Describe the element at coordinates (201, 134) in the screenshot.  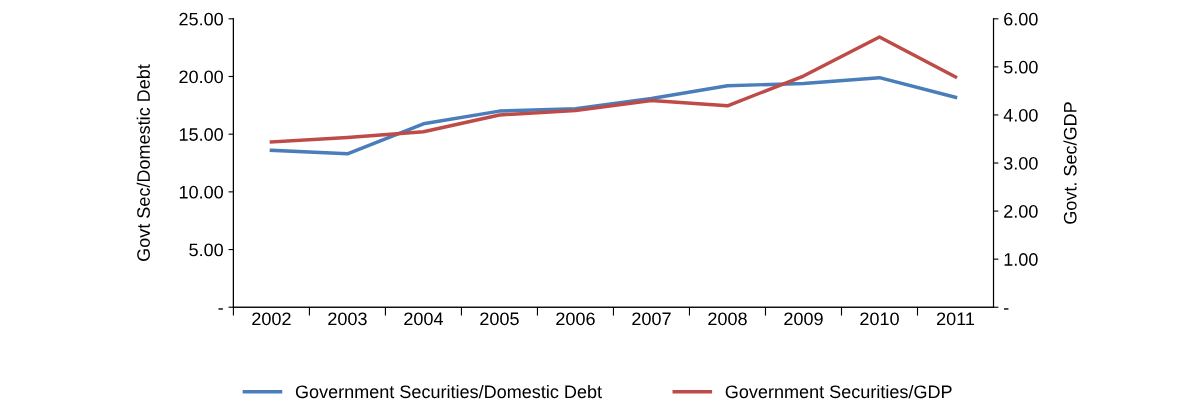
I see `y-tick-label: 15.00` at that location.